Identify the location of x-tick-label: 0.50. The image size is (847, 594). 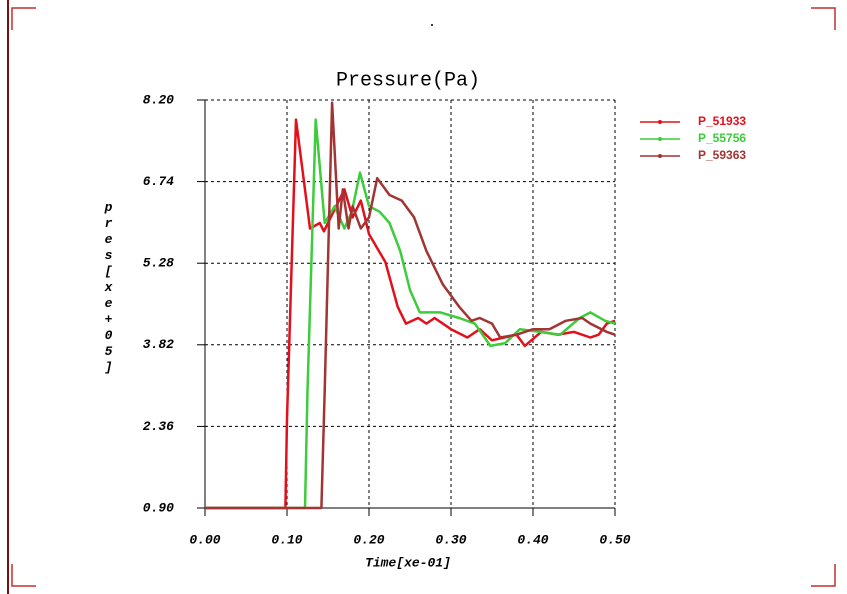
(614, 539).